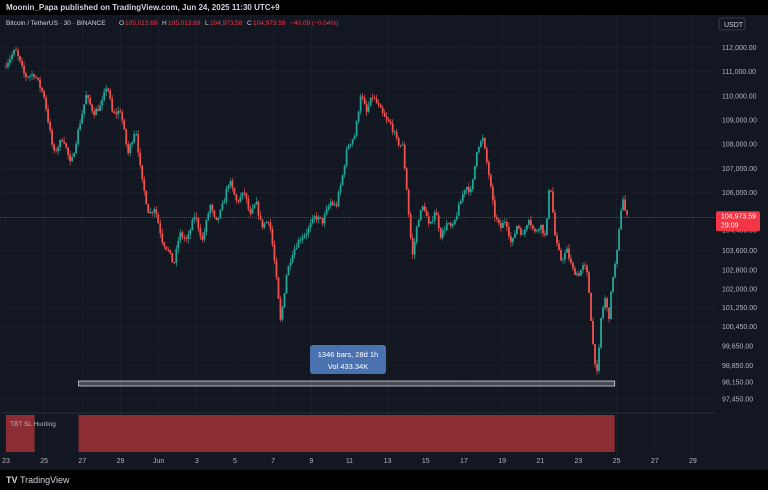  I want to click on x-tick-label: 11, so click(349, 461).